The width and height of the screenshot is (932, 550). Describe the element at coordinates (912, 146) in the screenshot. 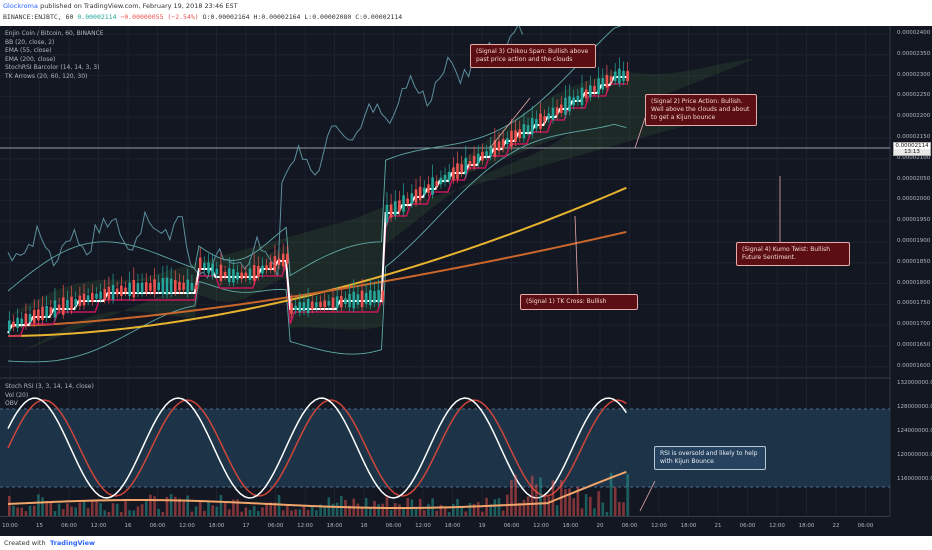

I see `current-price-value: 0.00002114` at that location.